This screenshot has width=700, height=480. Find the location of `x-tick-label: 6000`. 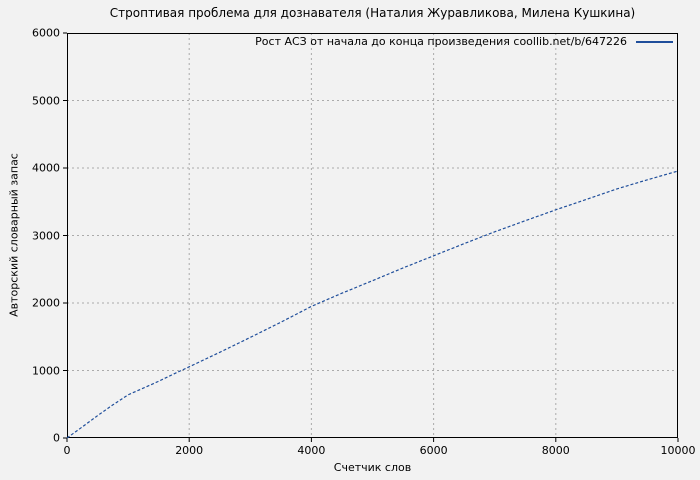

x-tick-label: 6000 is located at coordinates (433, 450).